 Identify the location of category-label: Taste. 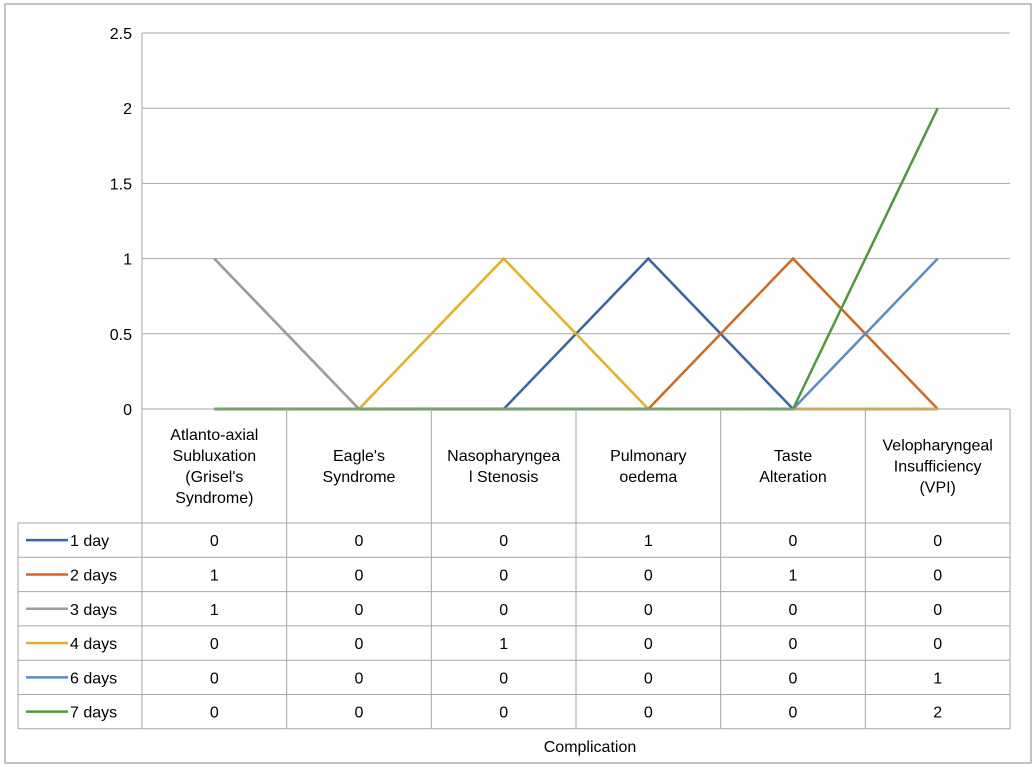
(793, 456).